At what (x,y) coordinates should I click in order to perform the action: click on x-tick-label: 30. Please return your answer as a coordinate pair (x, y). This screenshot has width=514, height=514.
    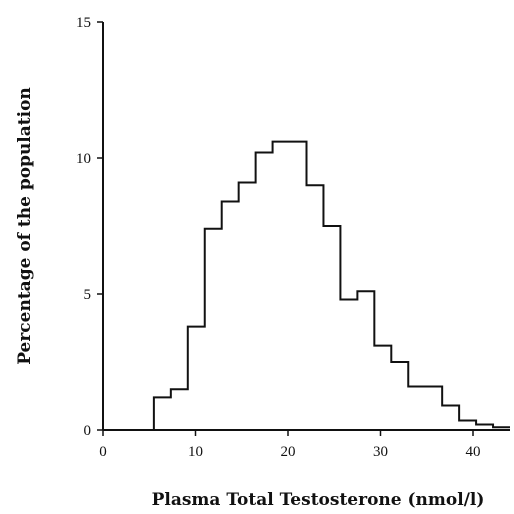
    Looking at the image, I should click on (380, 452).